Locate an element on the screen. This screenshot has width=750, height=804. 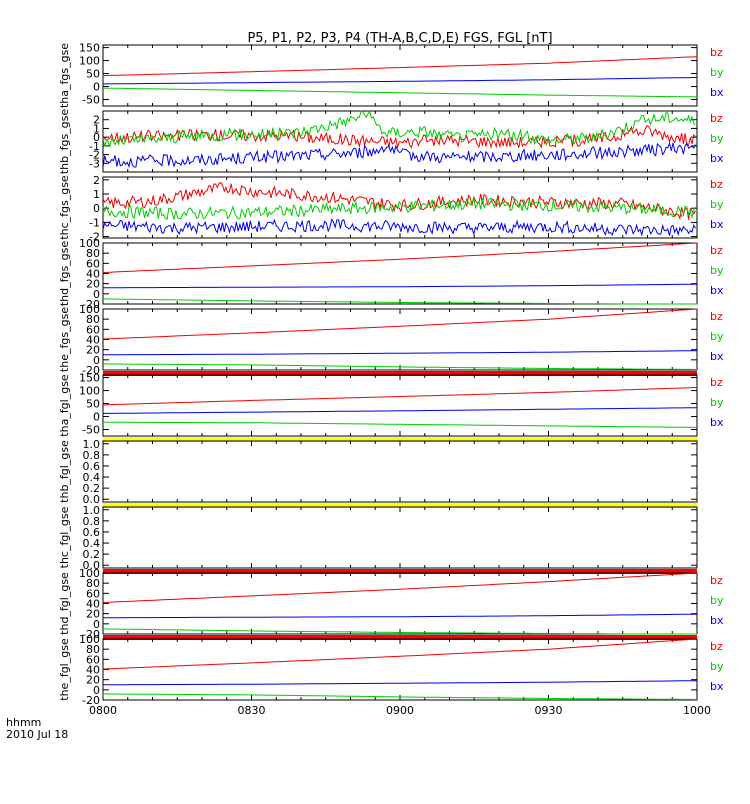
y-tick-label: 0.2 is located at coordinates (92, 554).